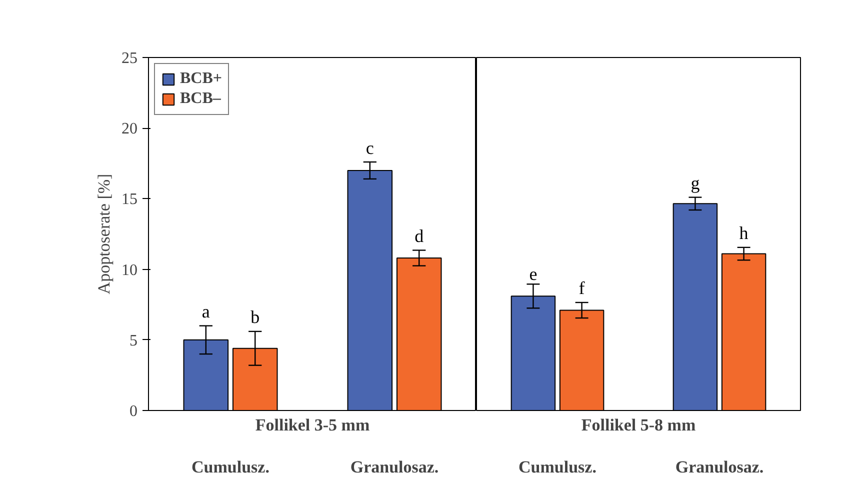  I want to click on data-label: e, so click(533, 274).